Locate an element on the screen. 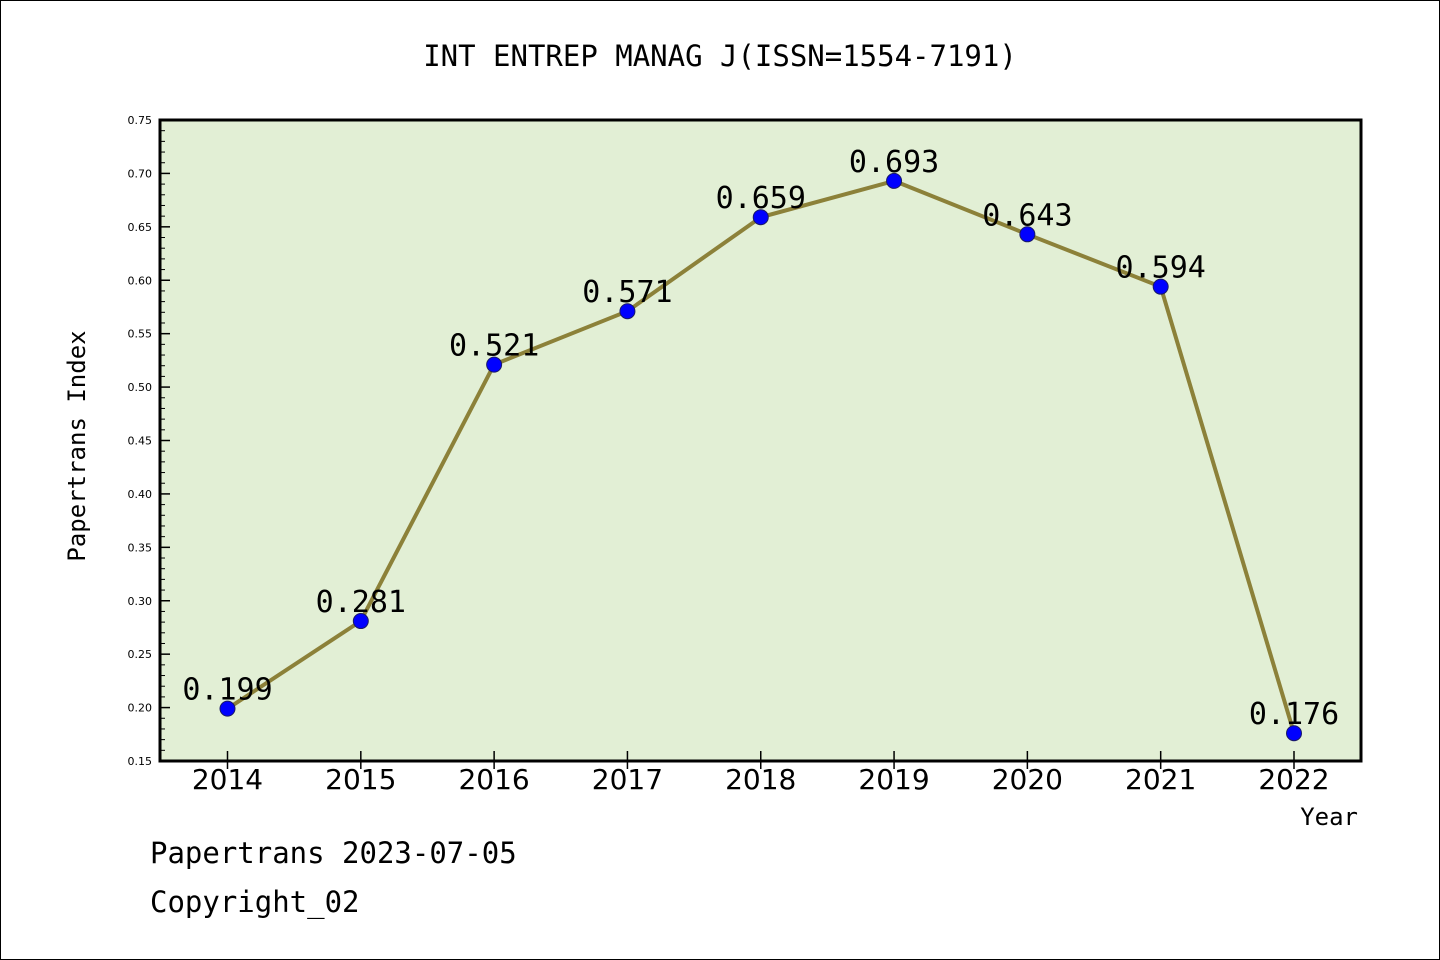 The image size is (1440, 960). data-label: 0.571 is located at coordinates (627, 292).